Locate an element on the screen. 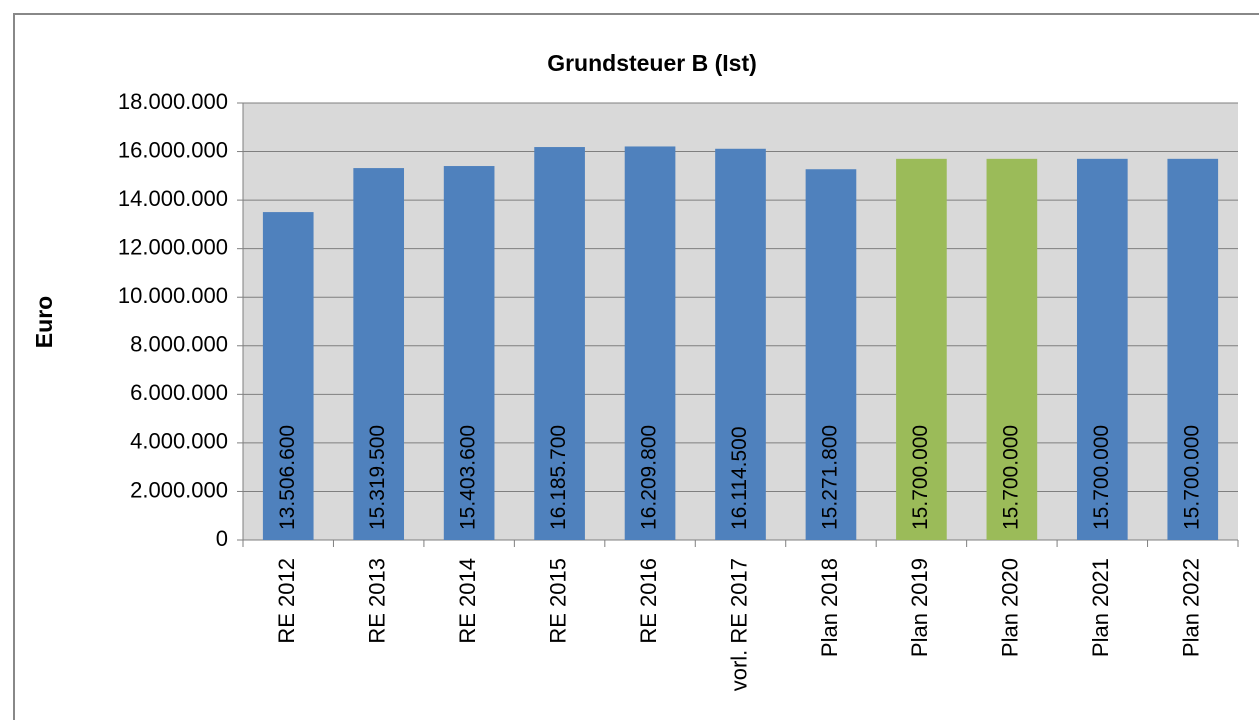  data-label: 15.403.600 is located at coordinates (468, 477).